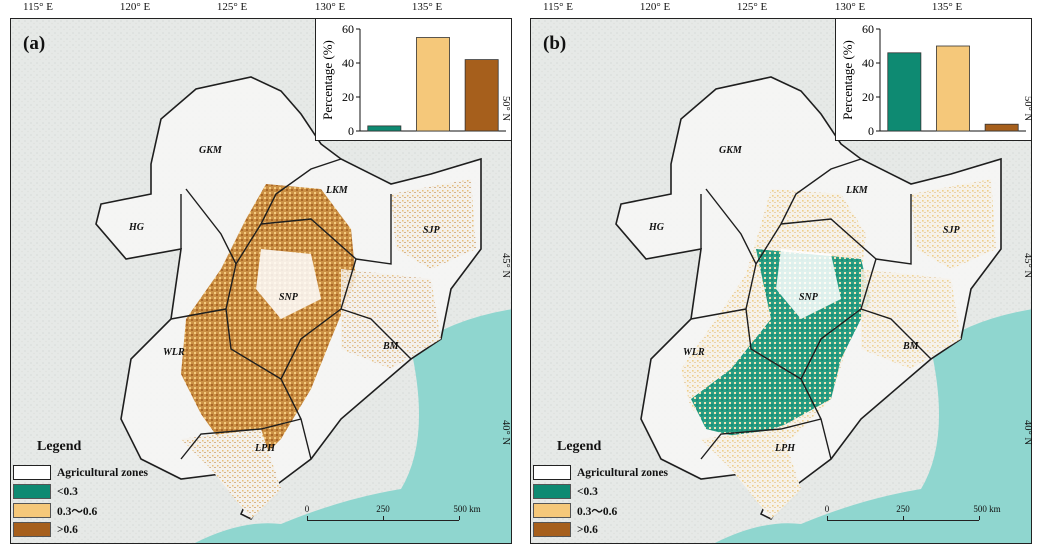 Image resolution: width=1040 pixels, height=547 pixels. I want to click on inset-bar-chart-a: 0 20 40 60 Percentage (%), so click(413, 80).